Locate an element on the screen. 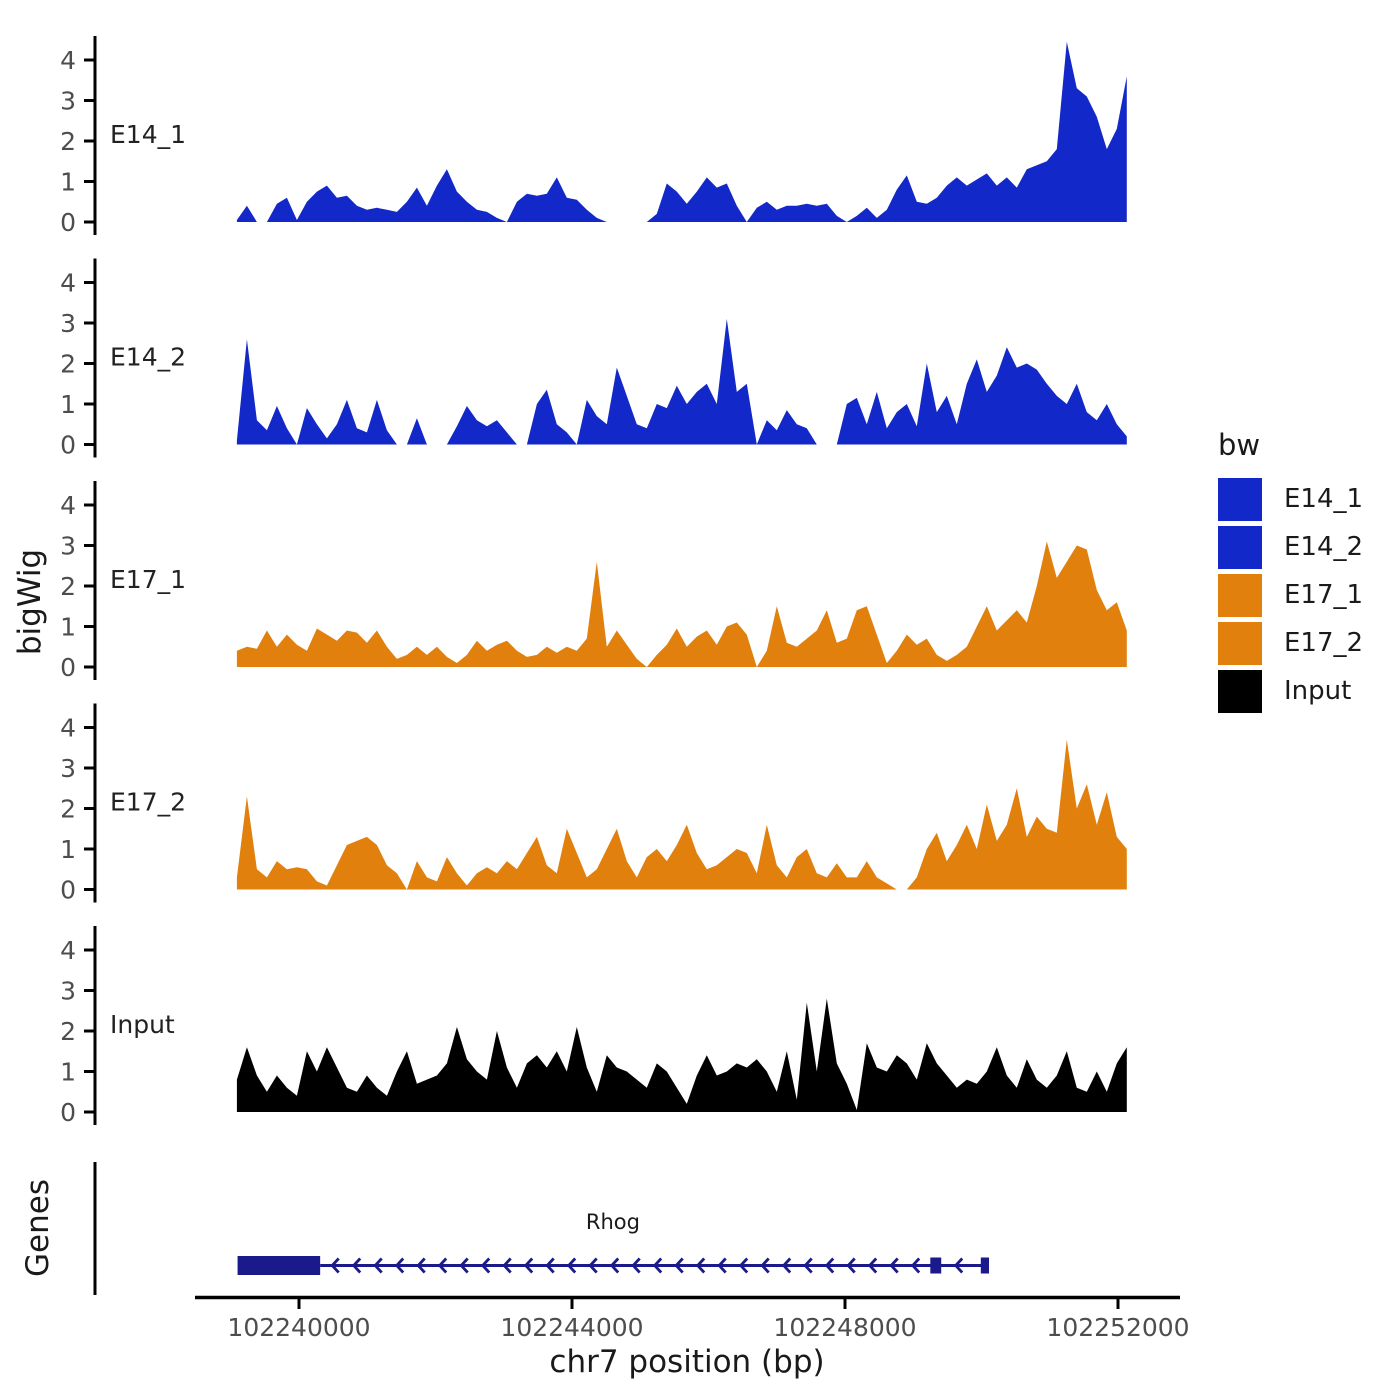 The height and width of the screenshot is (1400, 1400). track-panel-E17_2: 0 1 2 3 4 E17_2 is located at coordinates (593, 804).